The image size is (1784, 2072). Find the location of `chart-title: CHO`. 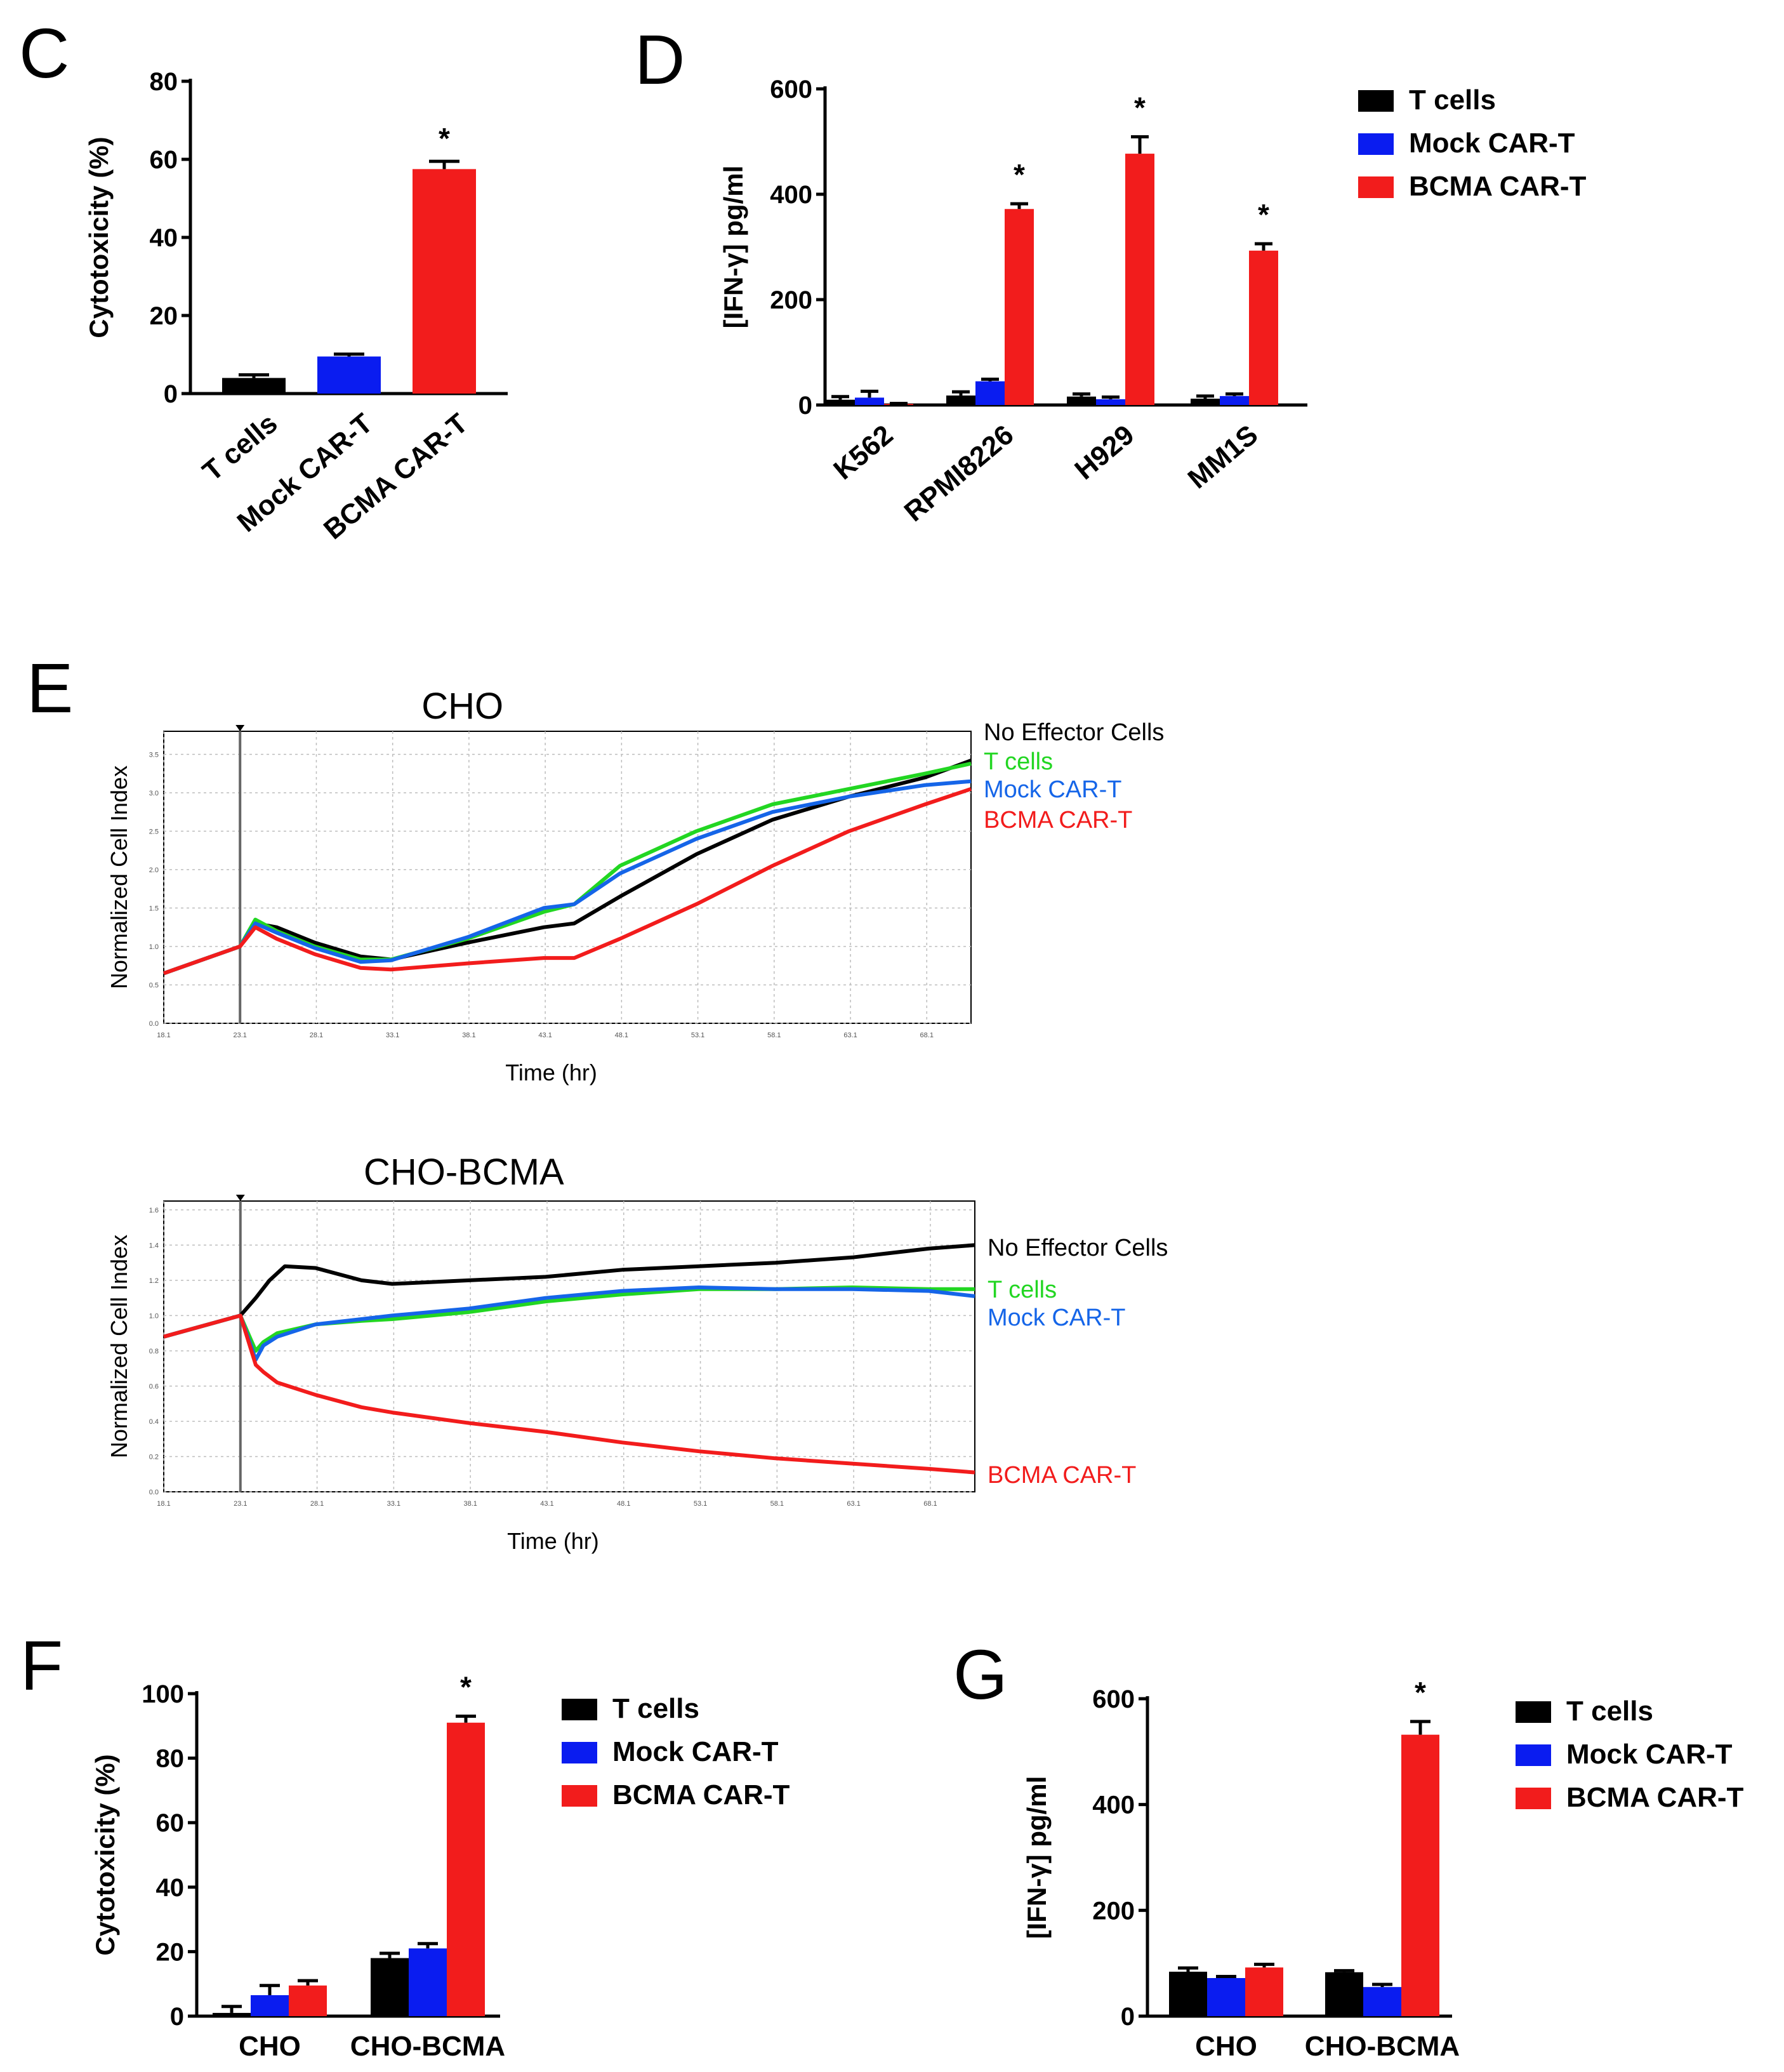

chart-title: CHO is located at coordinates (462, 706).